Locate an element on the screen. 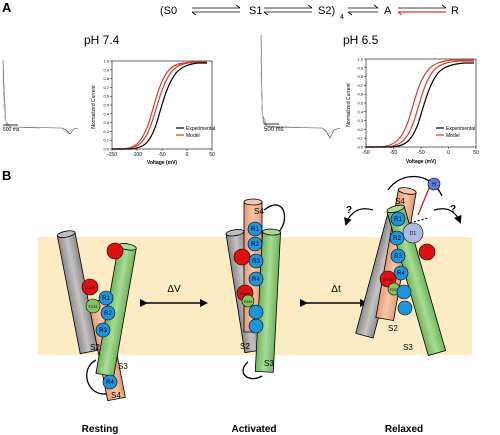 This screenshot has width=500, height=435. ph74-y-tick-label: 0.3 is located at coordinates (106, 122).